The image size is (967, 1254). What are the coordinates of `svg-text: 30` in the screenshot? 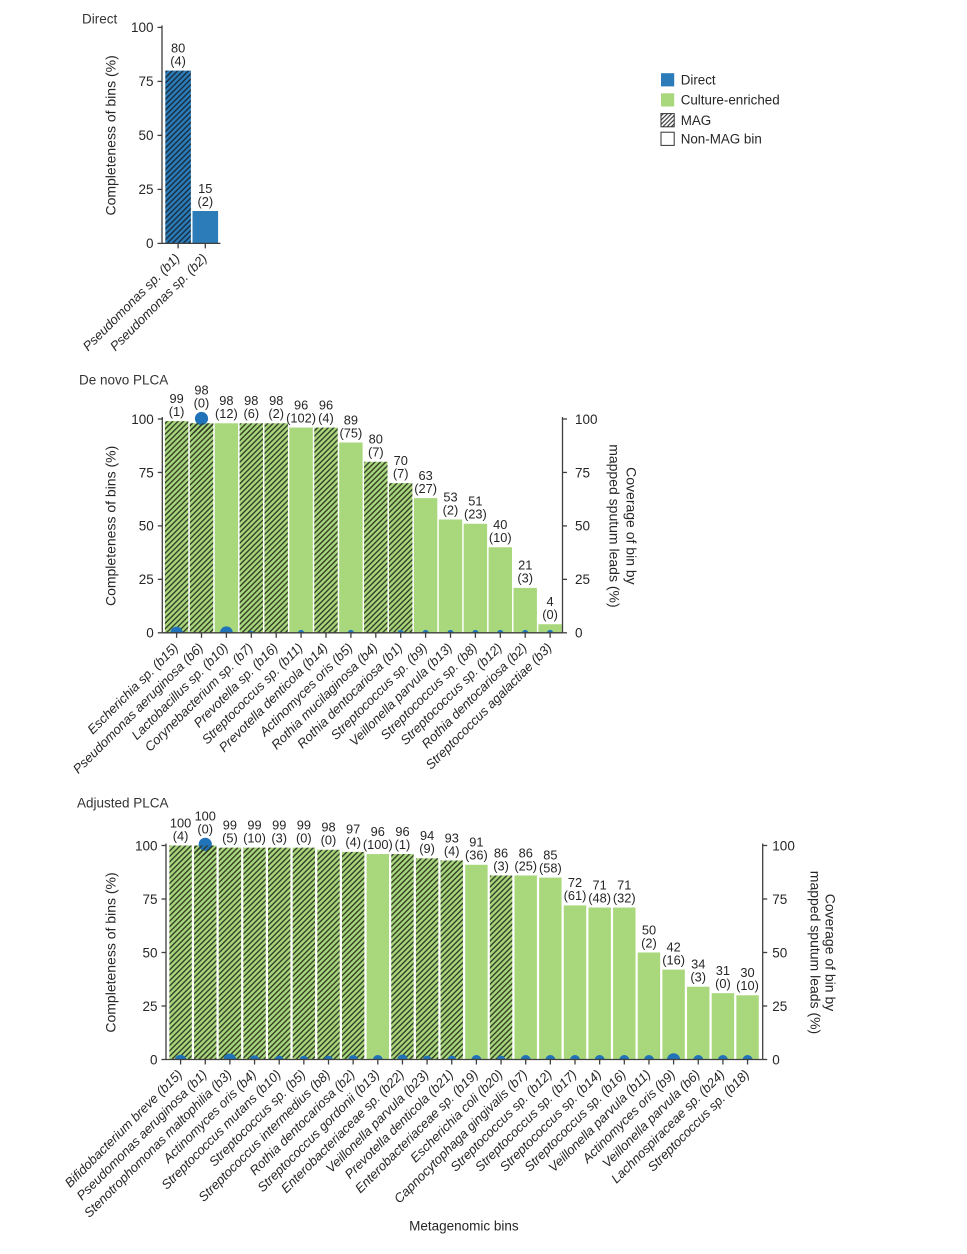 It's located at (747, 972).